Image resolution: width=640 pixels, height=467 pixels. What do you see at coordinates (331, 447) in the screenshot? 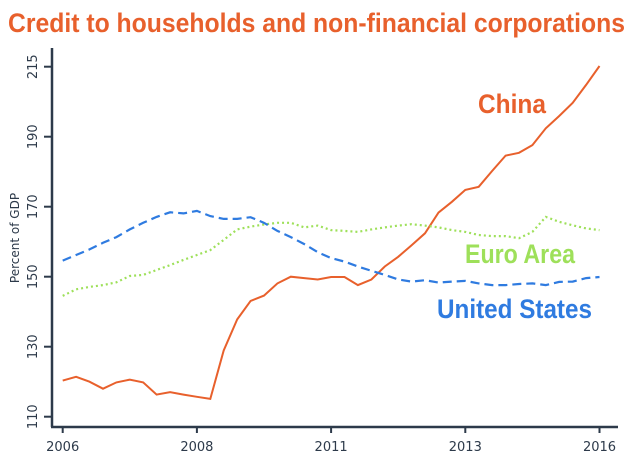
I see `x-tick-label: 2011` at bounding box center [331, 447].